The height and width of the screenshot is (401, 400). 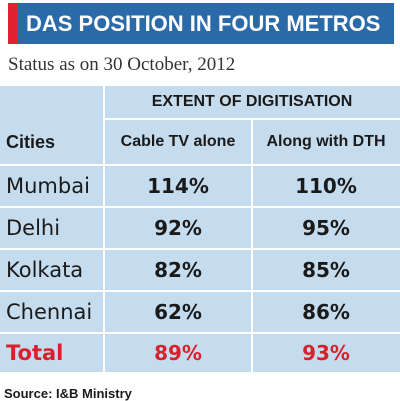 I want to click on table-cell-cable: 82%, so click(x=178, y=270).